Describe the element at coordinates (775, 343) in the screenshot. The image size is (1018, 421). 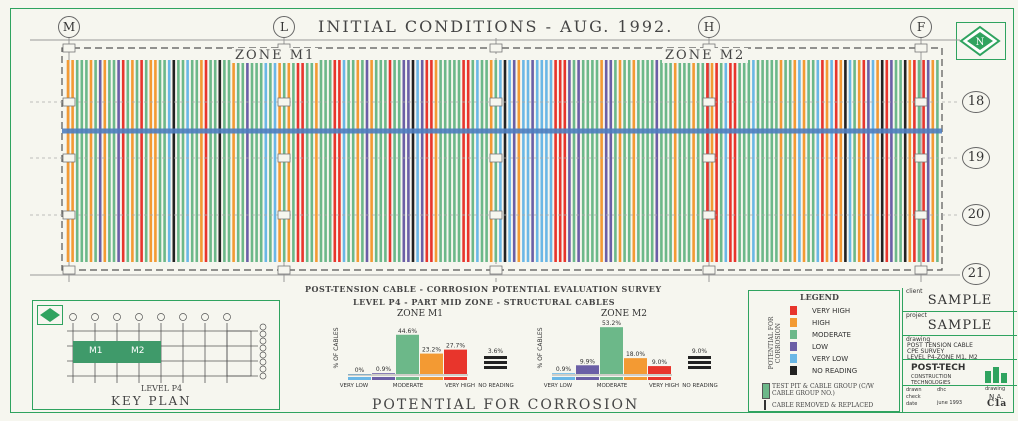
I see `legend-side-label: POTENTIAL FOR CORROSION` at that location.